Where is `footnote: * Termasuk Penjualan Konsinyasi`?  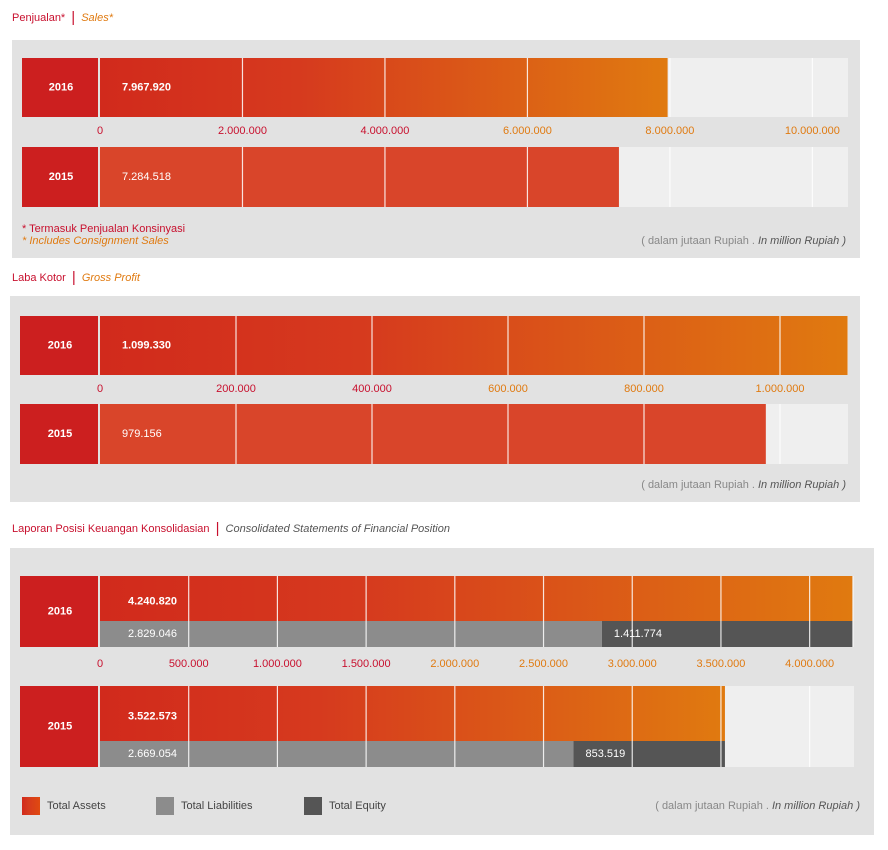 footnote: * Termasuk Penjualan Konsinyasi is located at coordinates (103, 229).